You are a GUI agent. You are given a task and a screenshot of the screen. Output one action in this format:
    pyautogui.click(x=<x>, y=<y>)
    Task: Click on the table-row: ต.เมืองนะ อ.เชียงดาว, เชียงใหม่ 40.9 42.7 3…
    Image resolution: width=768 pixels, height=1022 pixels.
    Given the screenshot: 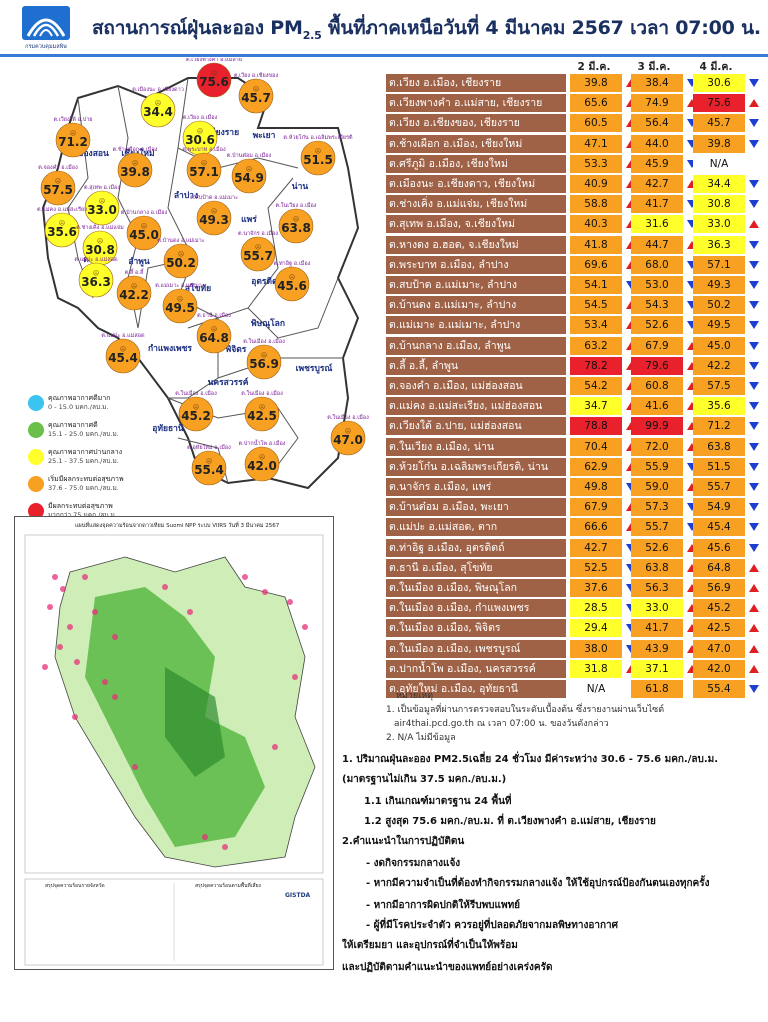 What is the action you would take?
    pyautogui.click(x=573, y=184)
    